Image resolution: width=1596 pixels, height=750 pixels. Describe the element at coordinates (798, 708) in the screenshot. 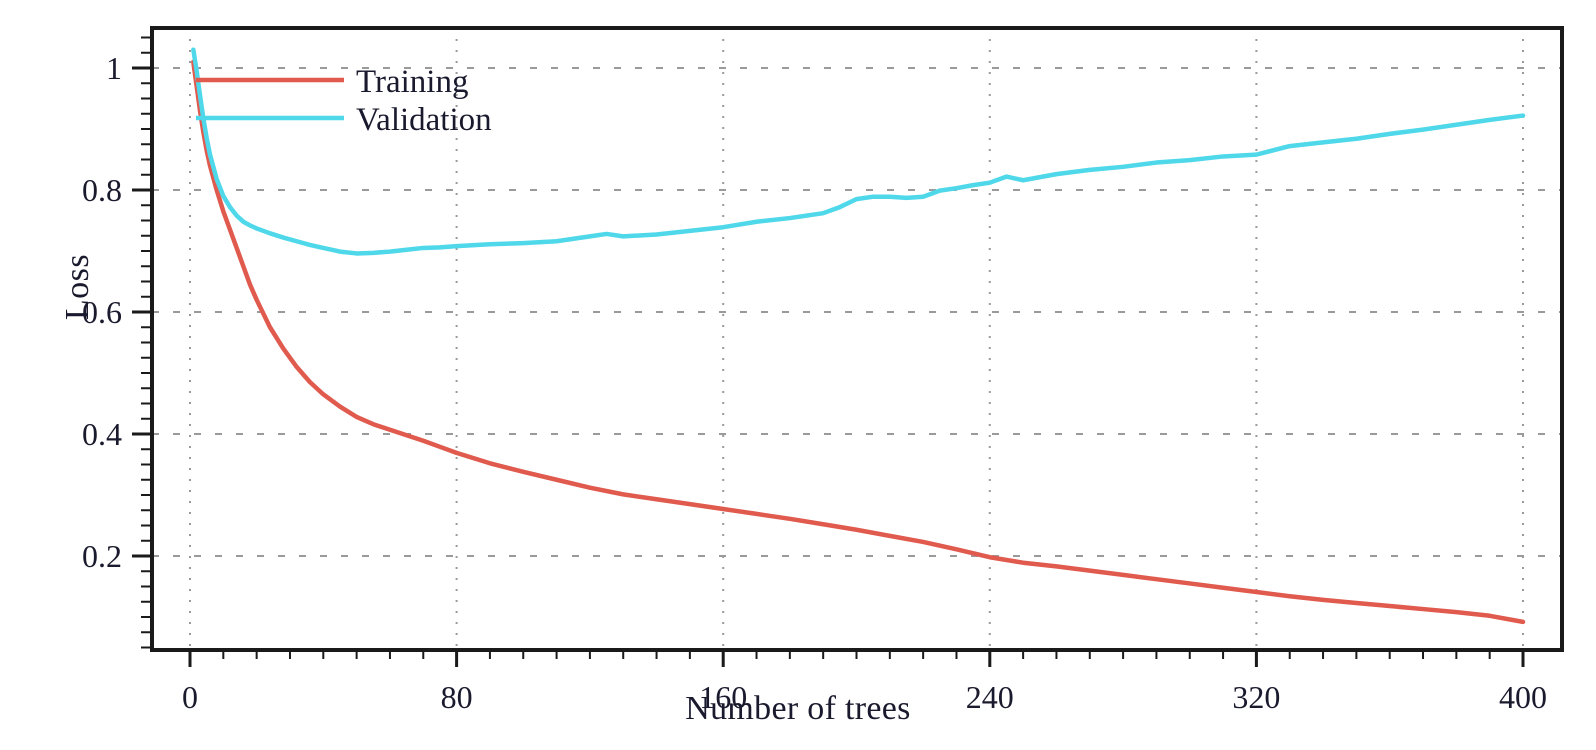

I see `x-axis-title: Number of trees` at that location.